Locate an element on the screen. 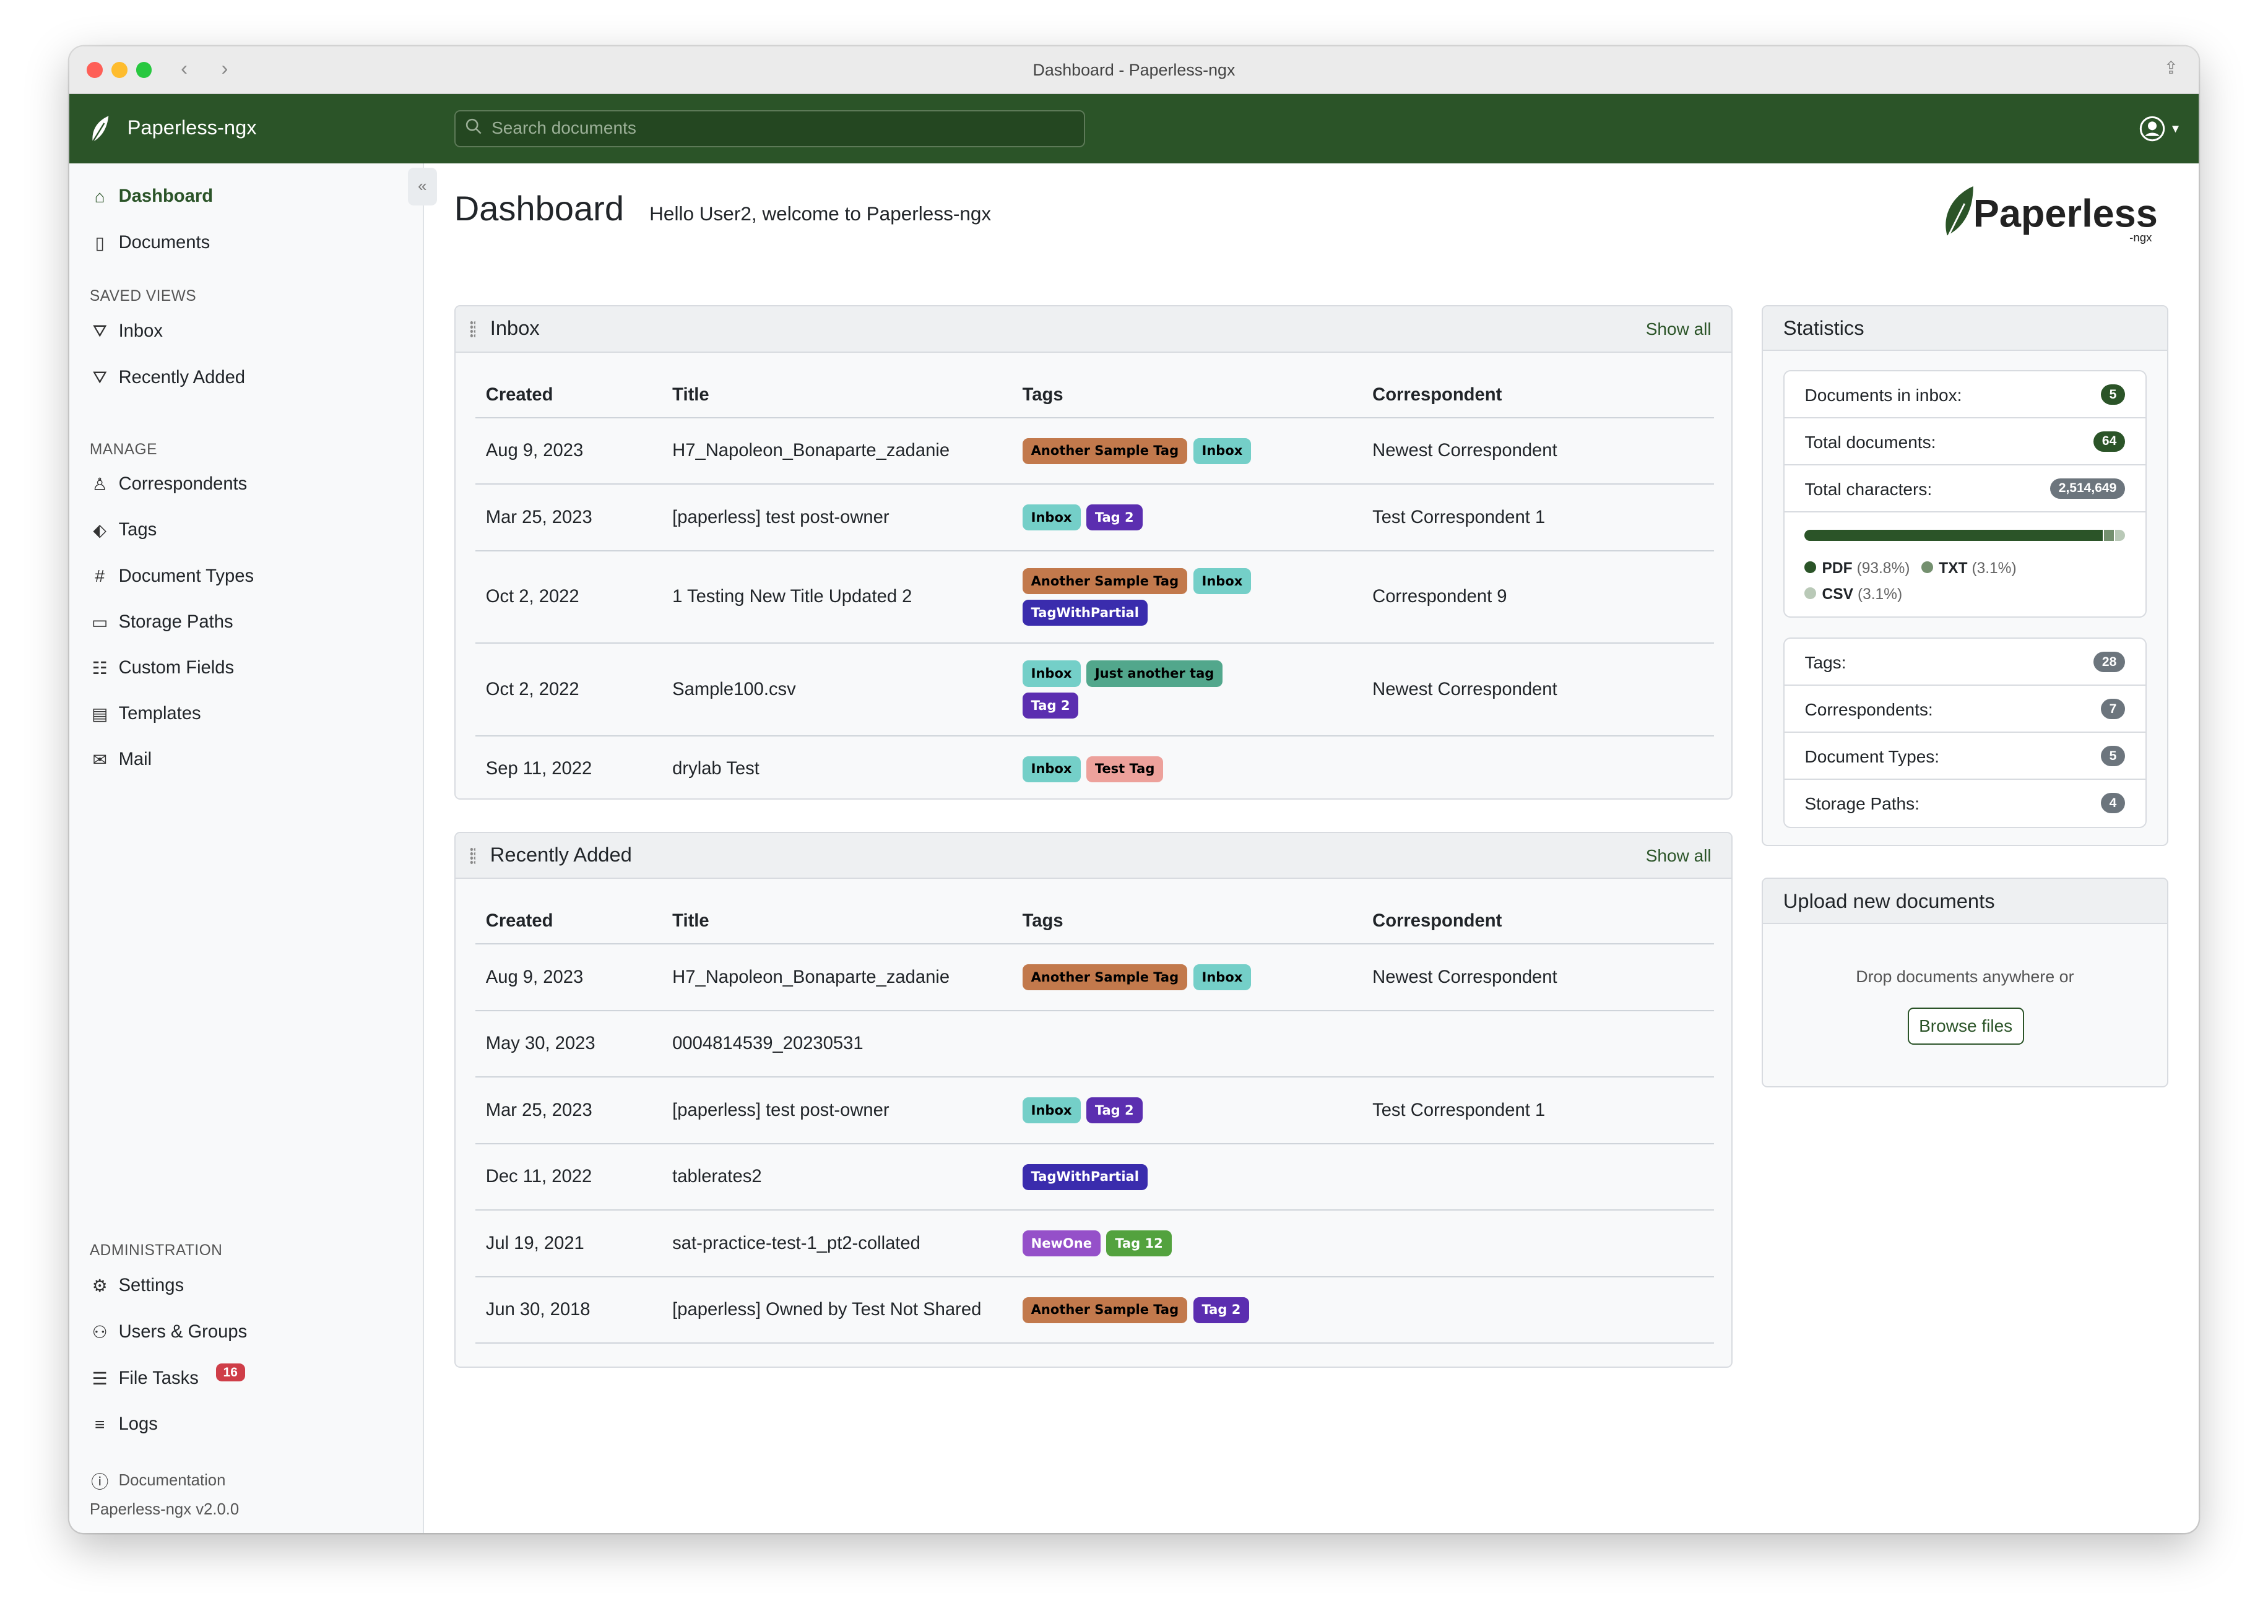  sidebar-item-recently-added: ⛛ Recently Added is located at coordinates (167, 378).